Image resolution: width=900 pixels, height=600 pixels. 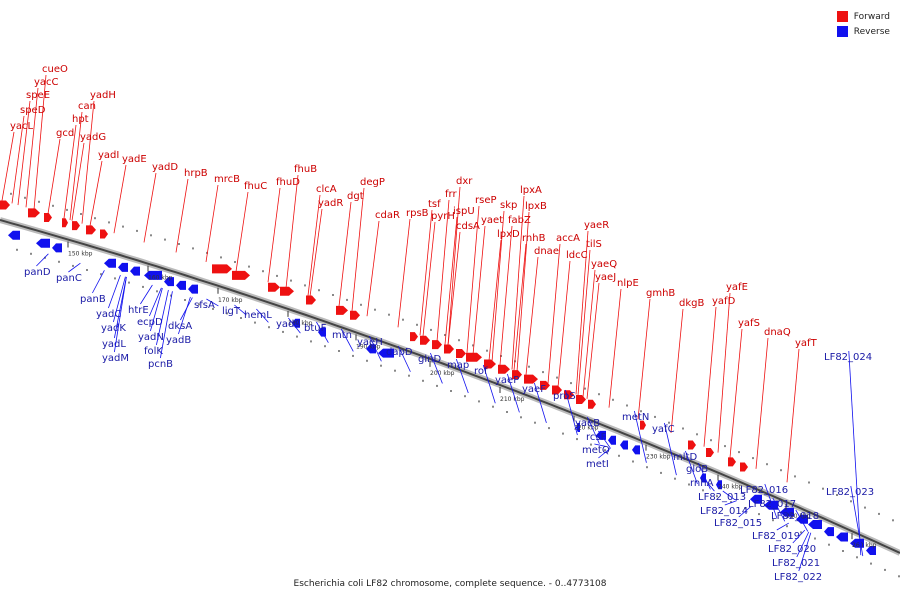 What do you see at coordinates (519, 220) in the screenshot?
I see `forward-gene-fabz: fabZ` at bounding box center [519, 220].